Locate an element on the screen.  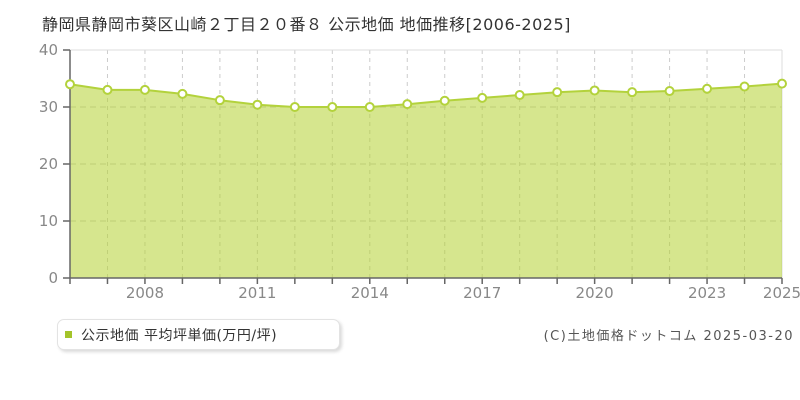
data-point-2025 is located at coordinates (782, 83).